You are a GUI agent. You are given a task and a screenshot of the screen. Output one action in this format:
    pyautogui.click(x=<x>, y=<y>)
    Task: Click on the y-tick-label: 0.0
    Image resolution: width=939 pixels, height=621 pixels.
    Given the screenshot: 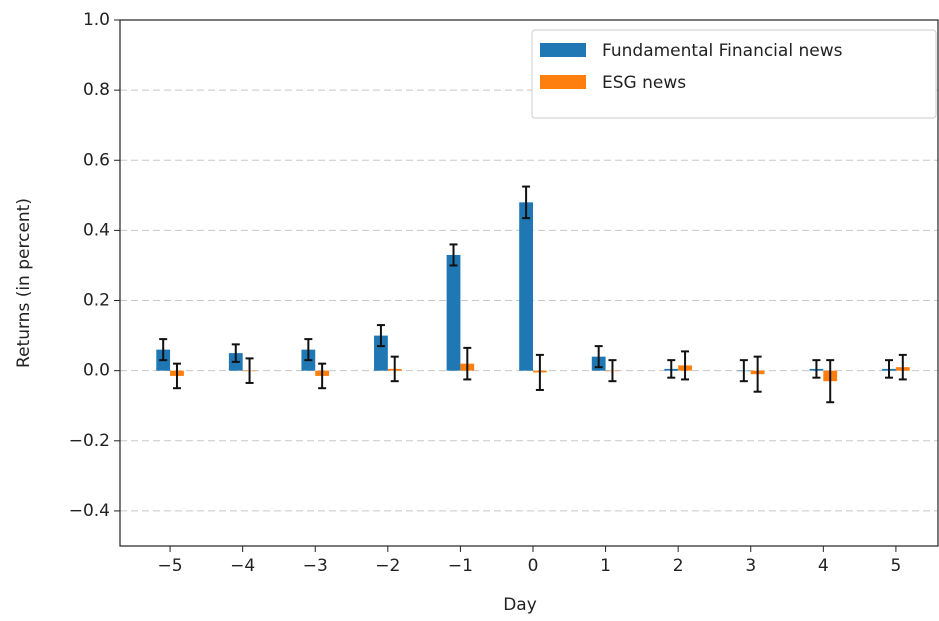 What is the action you would take?
    pyautogui.click(x=96, y=371)
    